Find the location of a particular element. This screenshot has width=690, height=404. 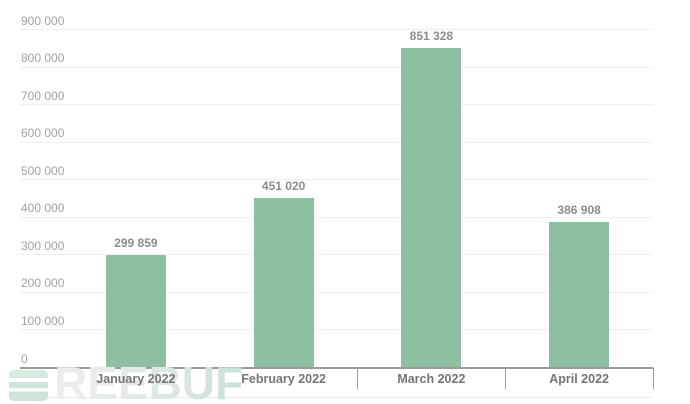

watermark-text: REEBUF is located at coordinates (149, 380).